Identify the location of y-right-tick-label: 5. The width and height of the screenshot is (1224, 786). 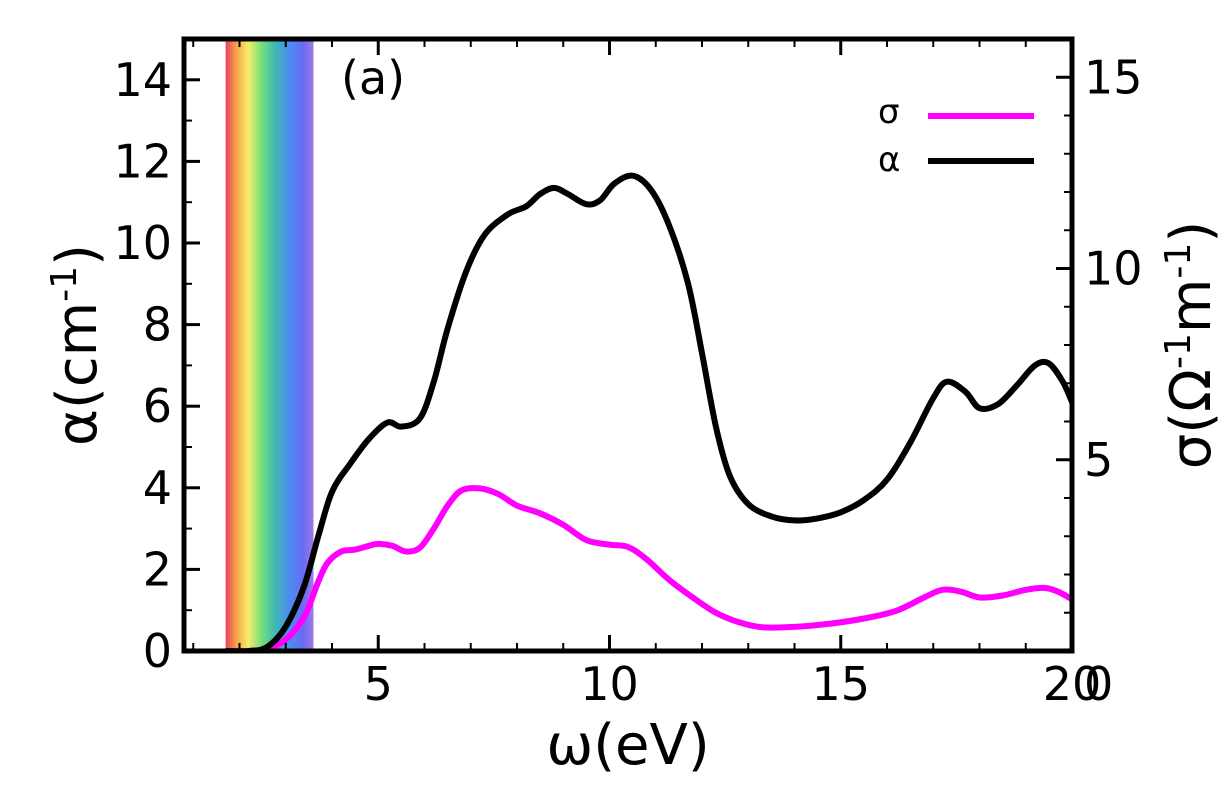
(1098, 460).